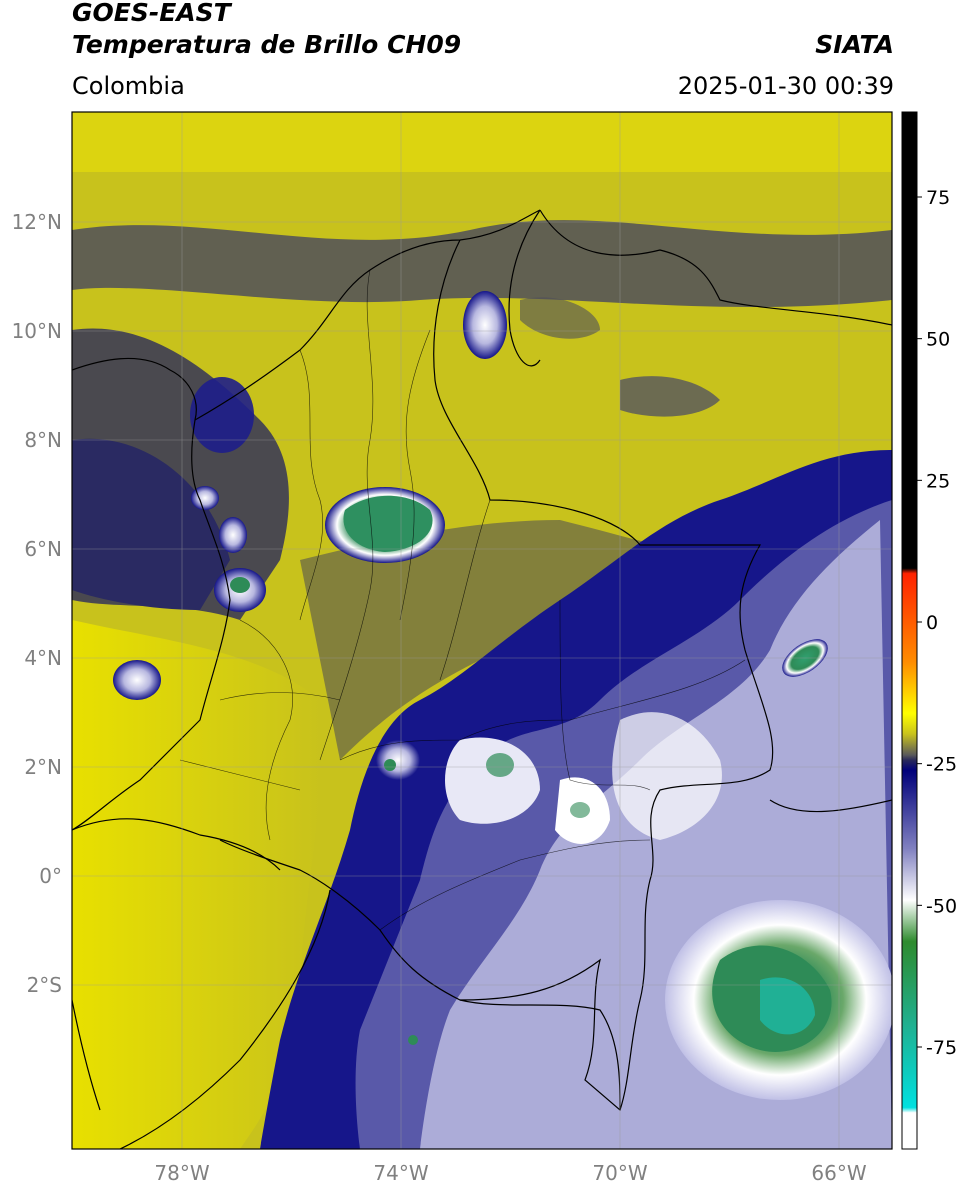  I want to click on lon-label: 70°W, so click(619, 1173).